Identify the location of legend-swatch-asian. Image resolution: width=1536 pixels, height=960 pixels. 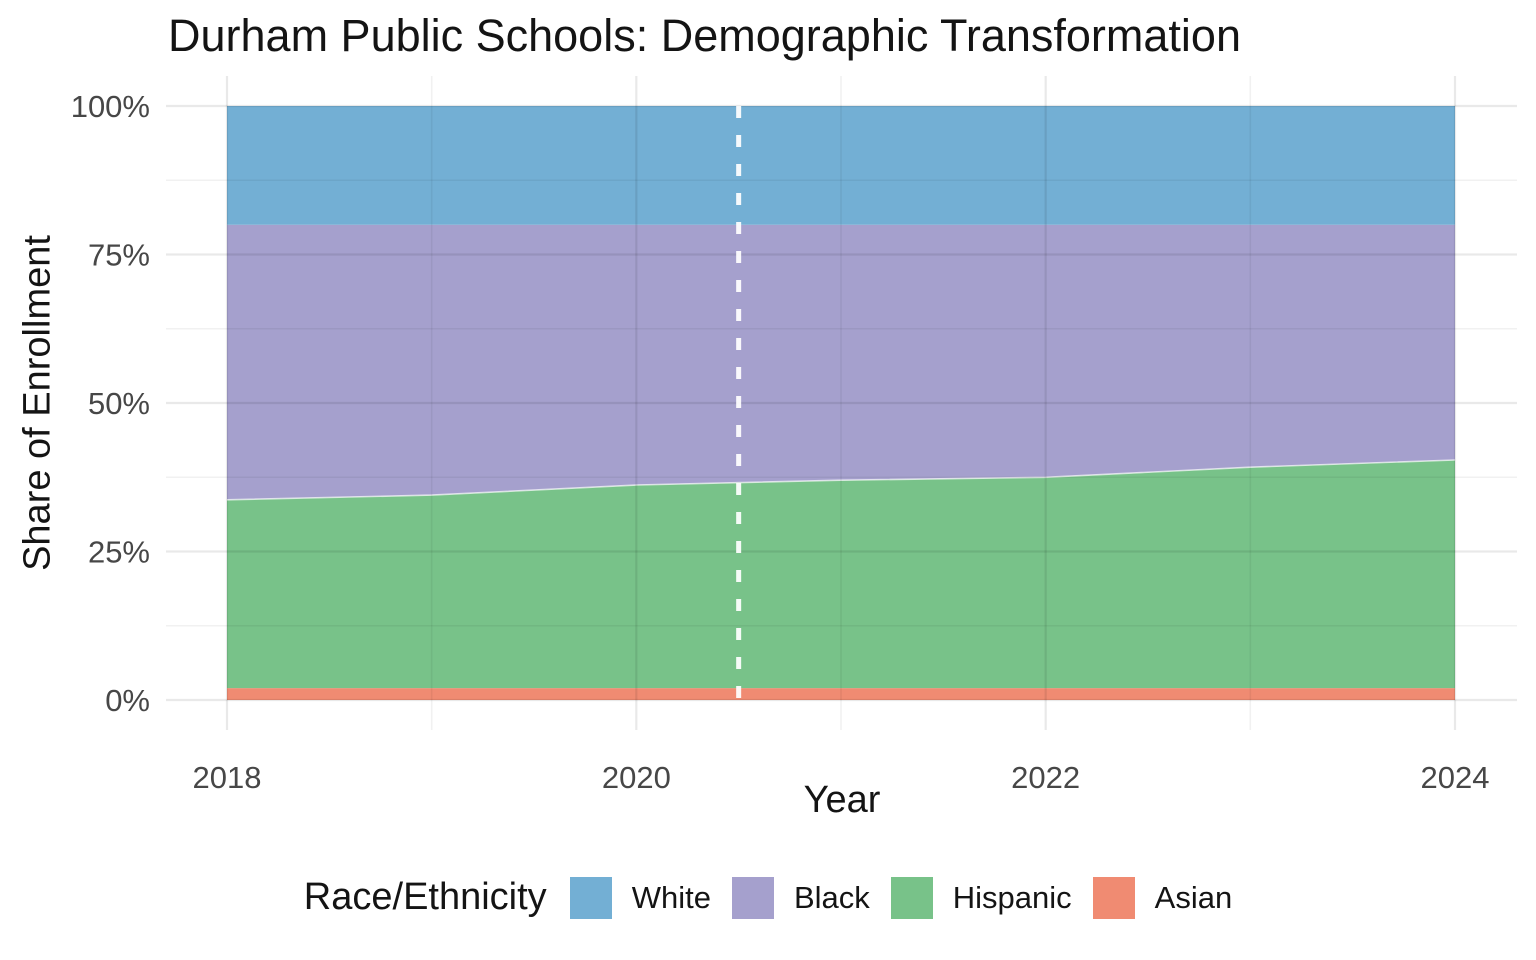
(1113, 897).